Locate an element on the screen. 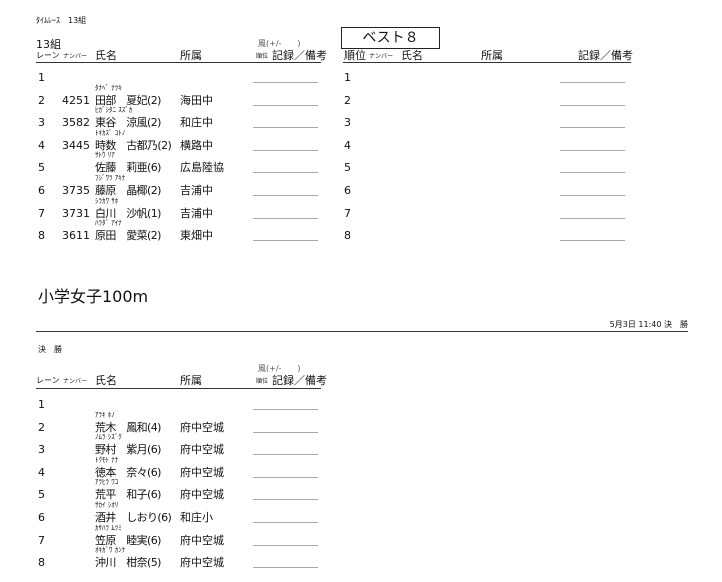  col-lane: レーン is located at coordinates (48, 55).